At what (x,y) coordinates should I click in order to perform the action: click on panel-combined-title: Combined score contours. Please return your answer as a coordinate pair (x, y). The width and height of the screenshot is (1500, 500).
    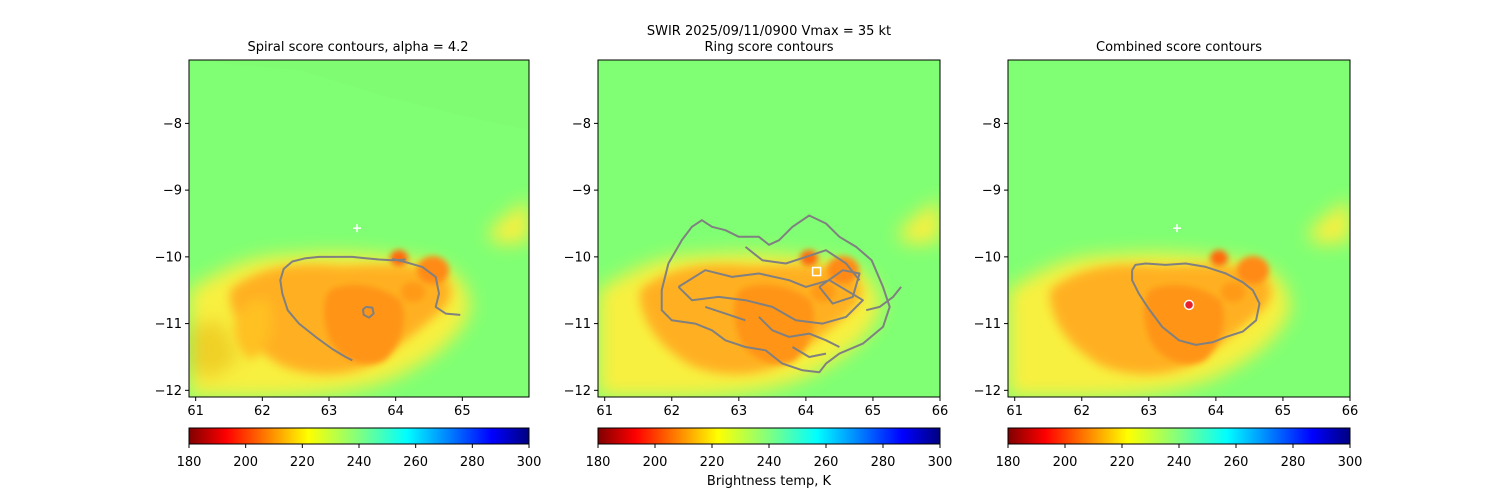
    Looking at the image, I should click on (1179, 47).